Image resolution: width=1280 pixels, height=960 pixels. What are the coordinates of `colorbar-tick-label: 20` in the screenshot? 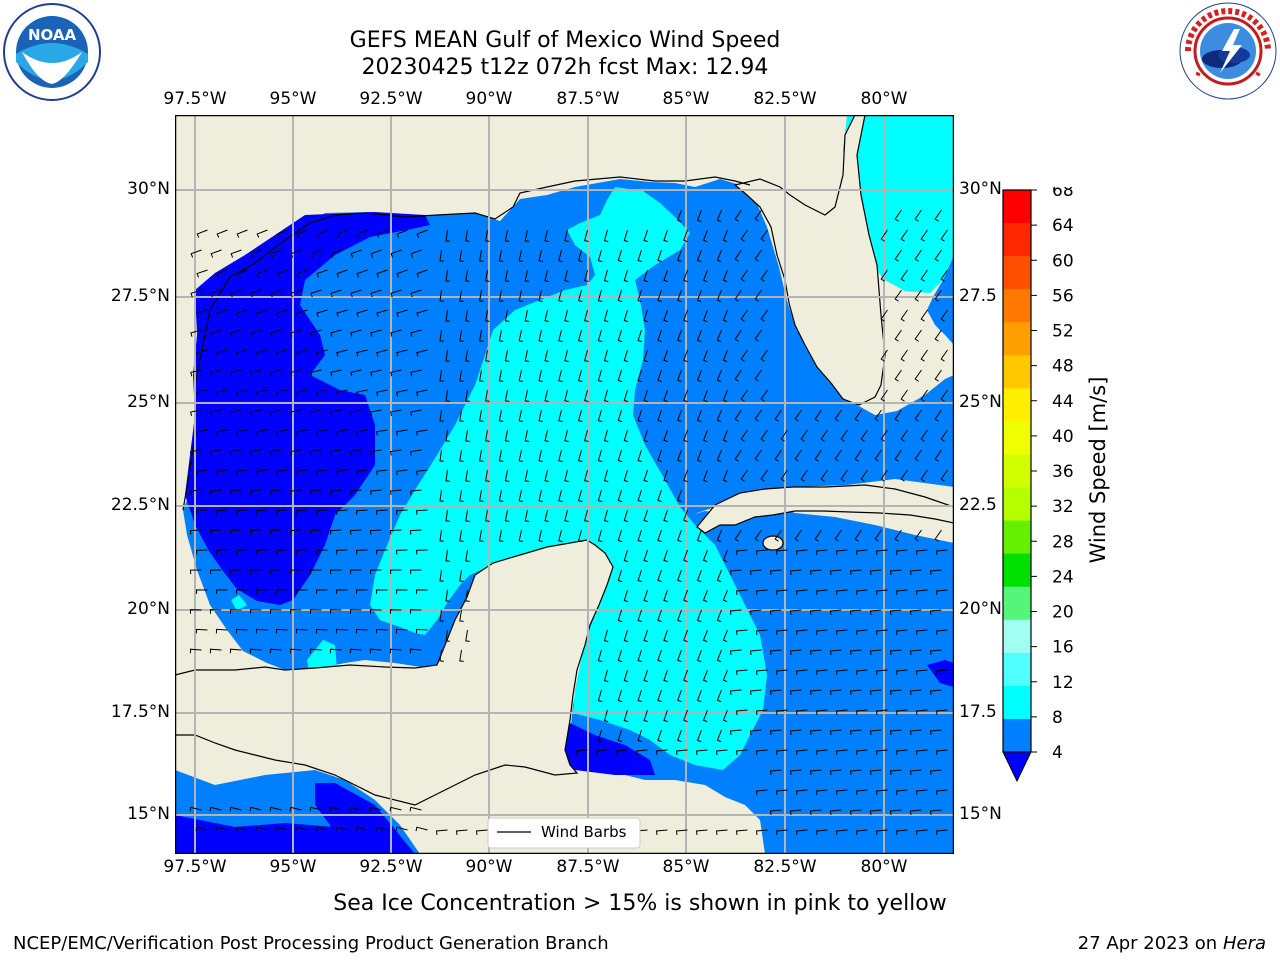 It's located at (1063, 613).